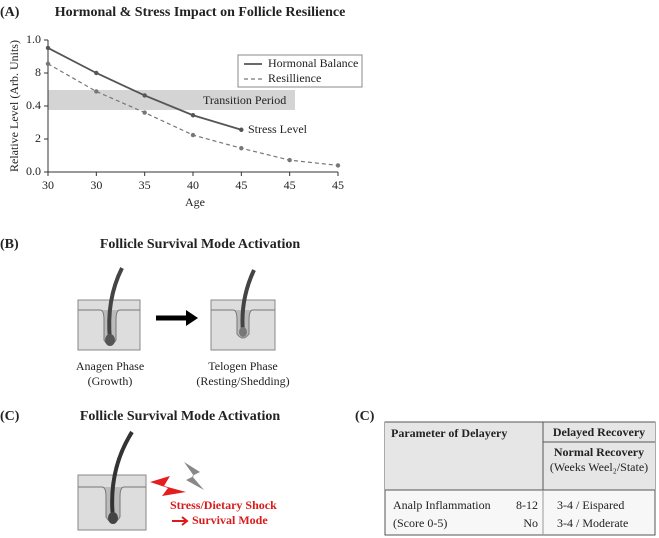  I want to click on y-tick-label: 0.4, so click(33, 105).